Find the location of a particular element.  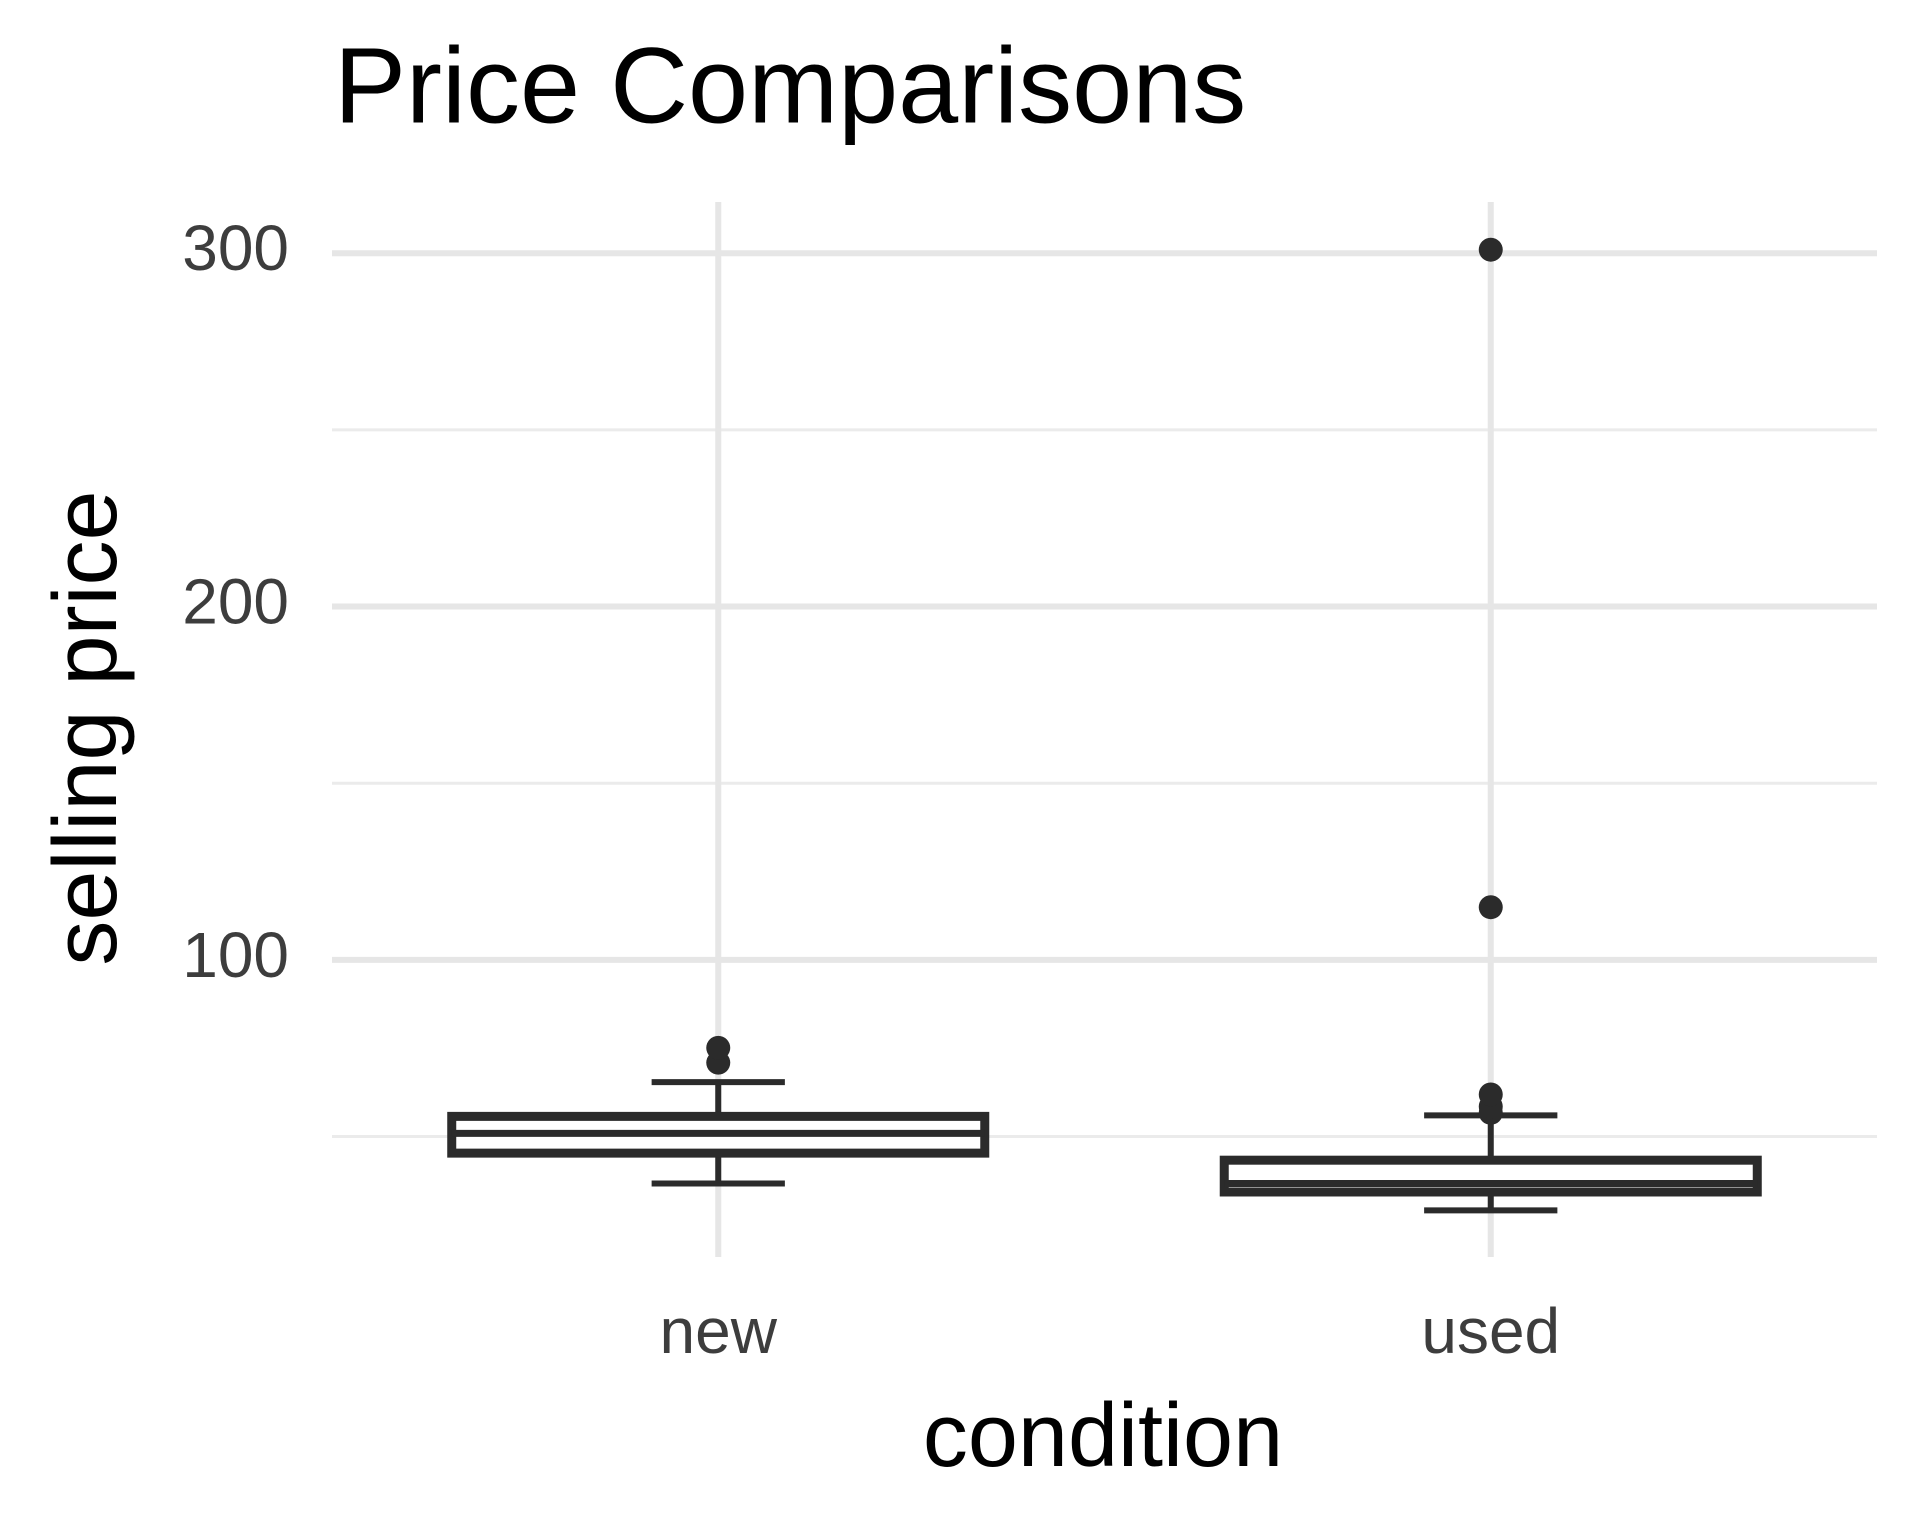

y-tick-label: 200 is located at coordinates (235, 601).